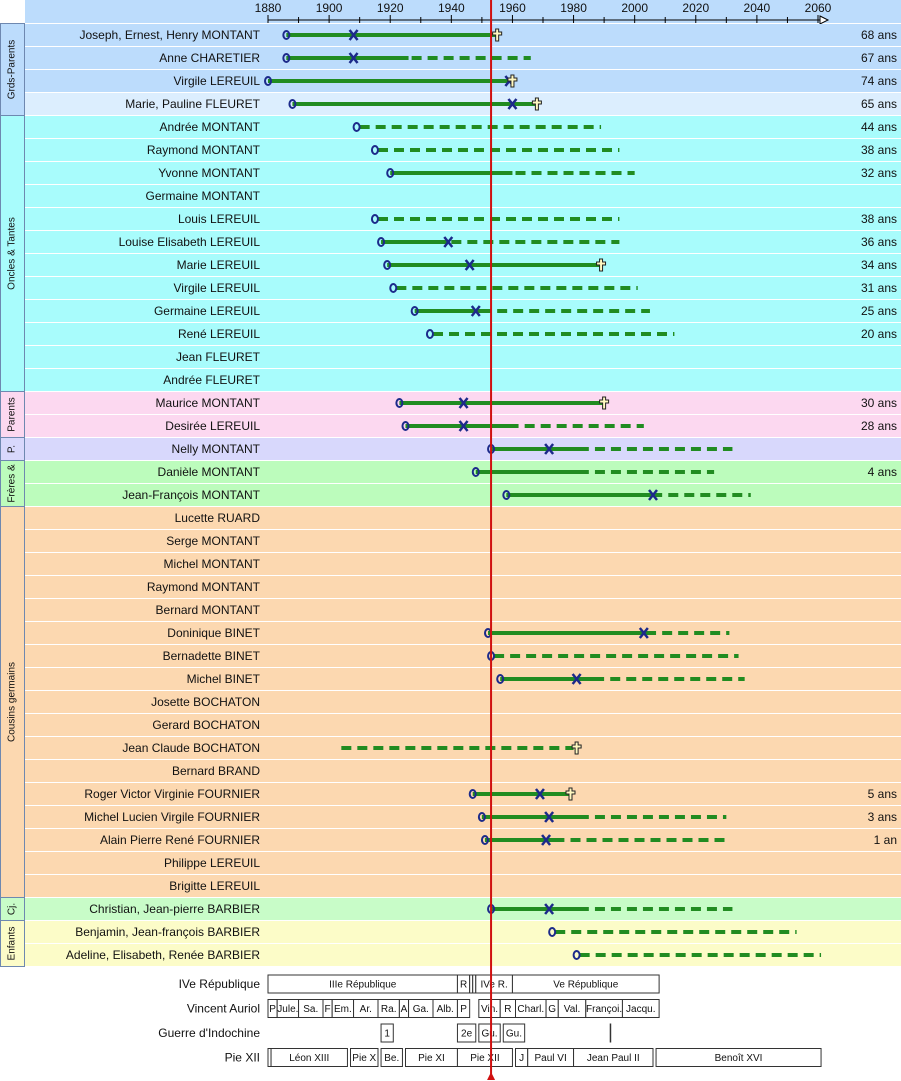 This screenshot has width=901, height=1081. What do you see at coordinates (172, 817) in the screenshot?
I see `person-name: Michel Lucien Virgile FOURNIER` at bounding box center [172, 817].